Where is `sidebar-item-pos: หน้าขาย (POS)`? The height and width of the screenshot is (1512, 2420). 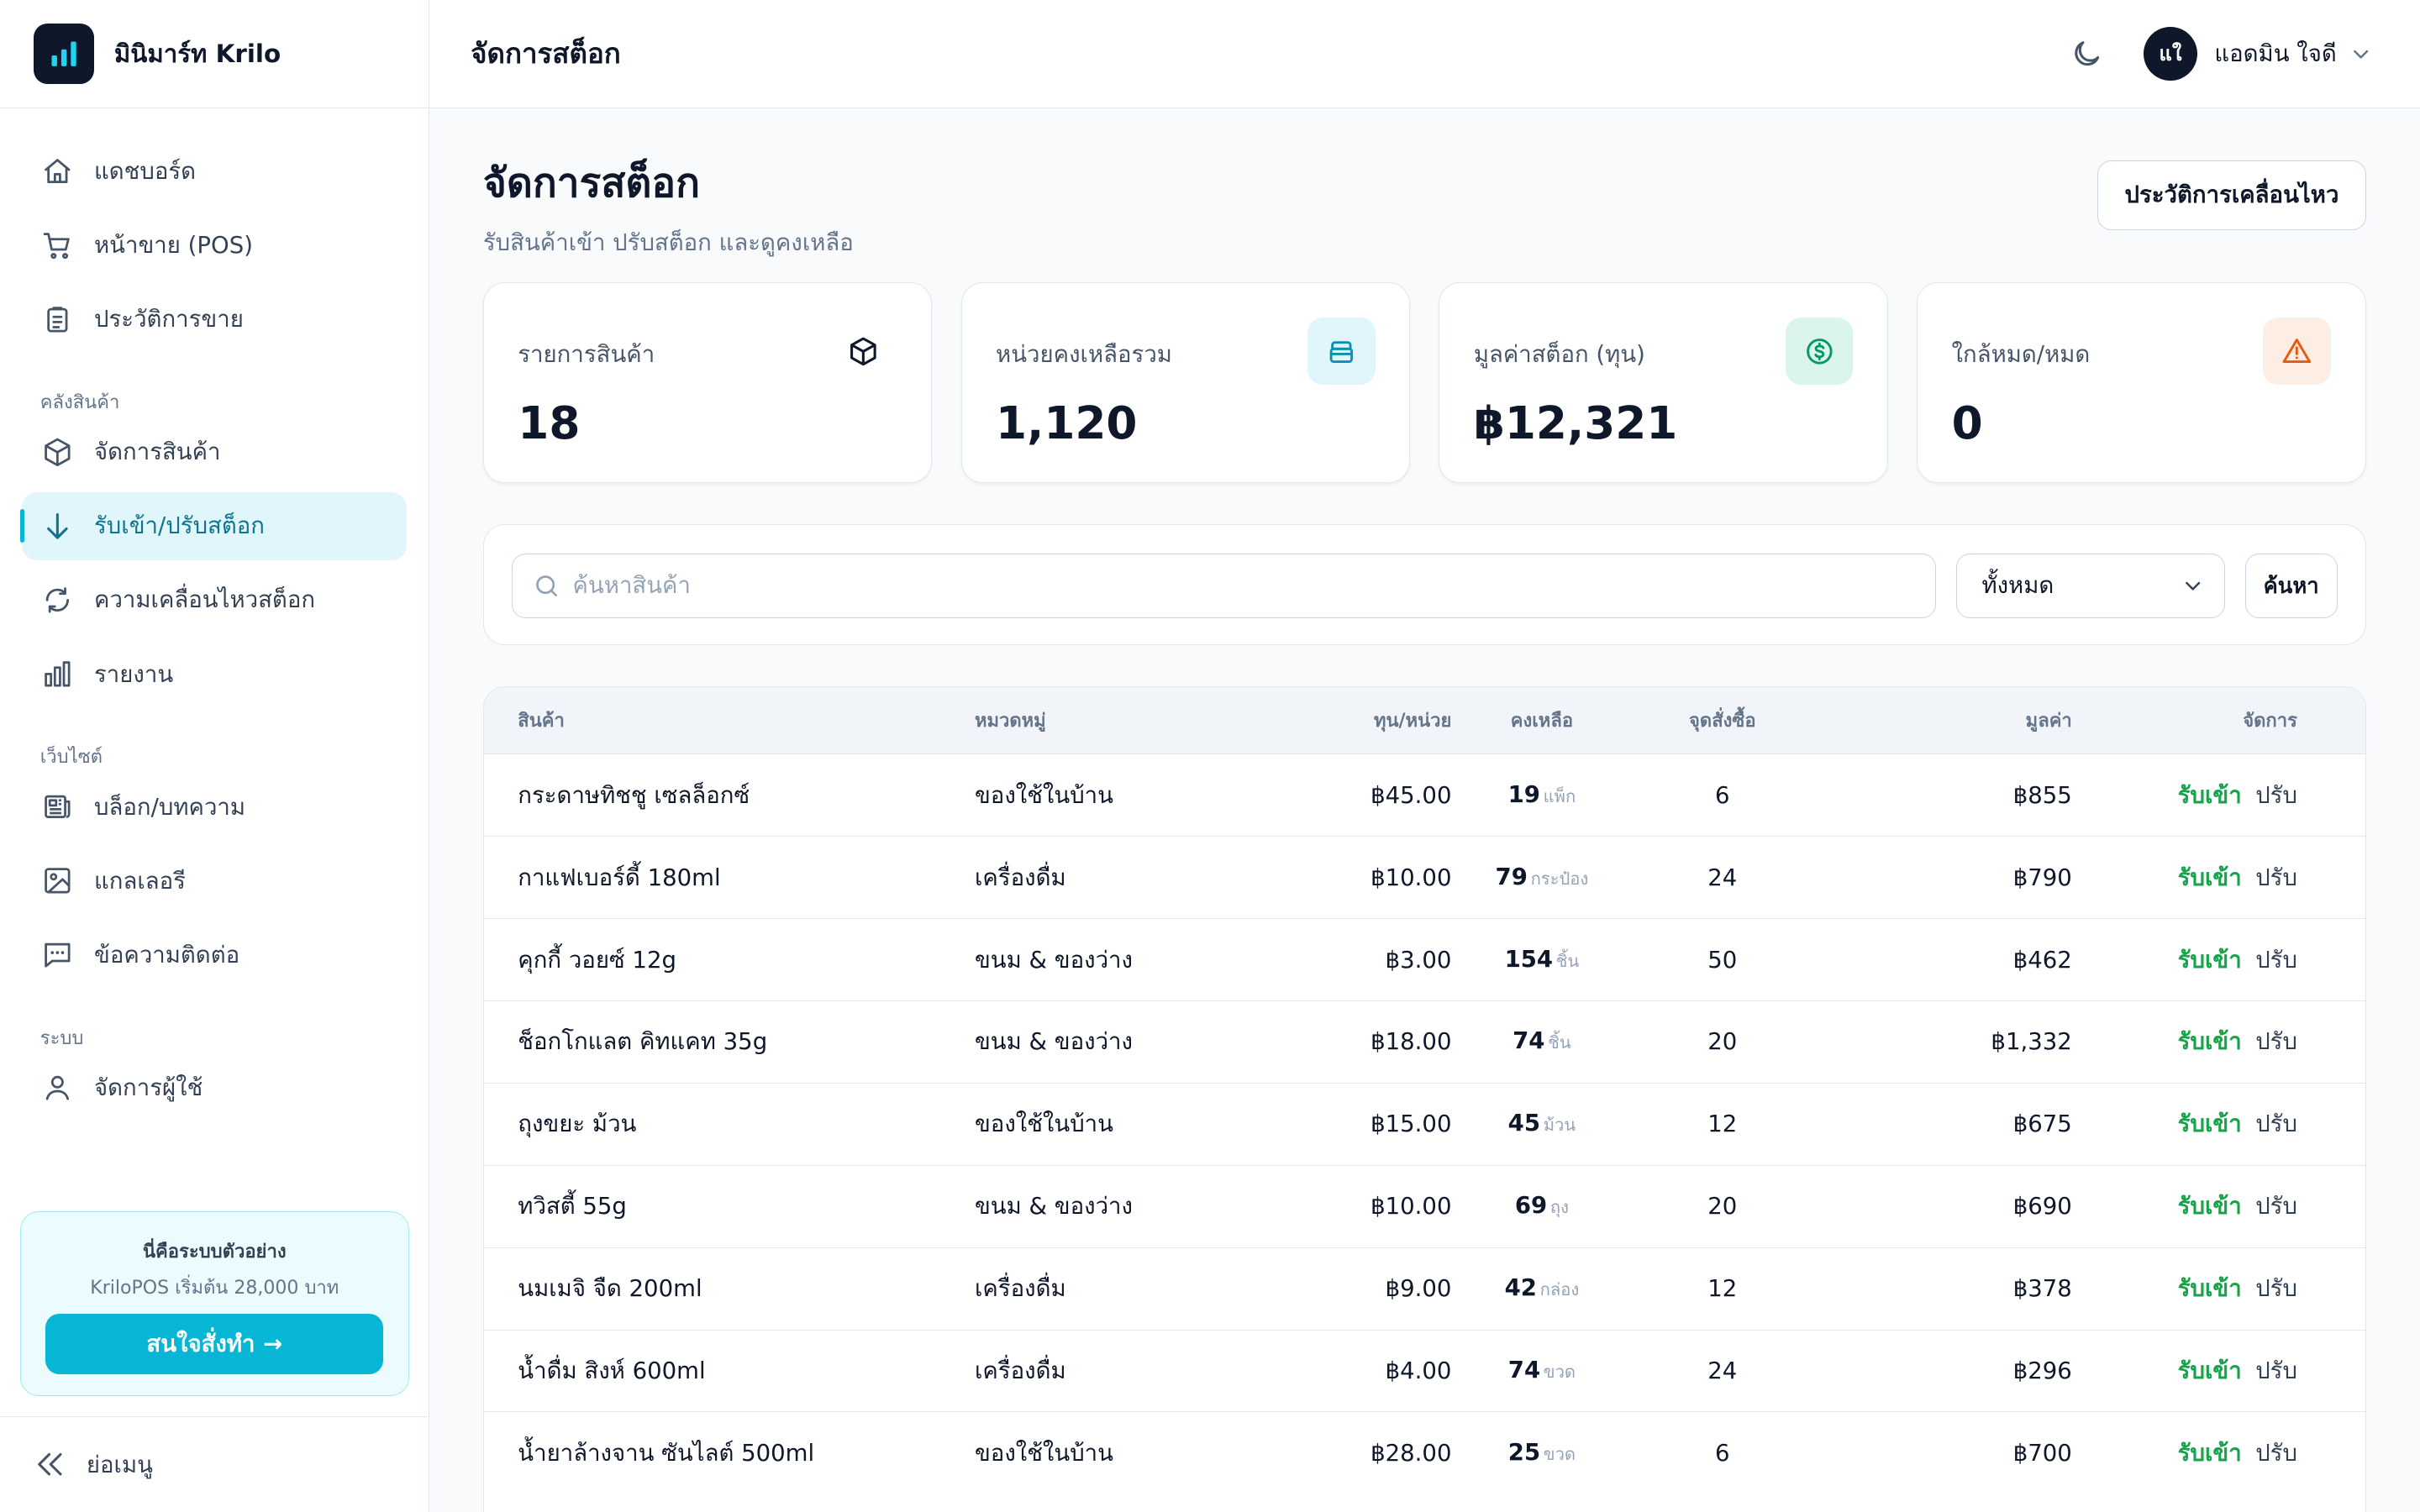 sidebar-item-pos: หน้าขาย (POS) is located at coordinates (214, 246).